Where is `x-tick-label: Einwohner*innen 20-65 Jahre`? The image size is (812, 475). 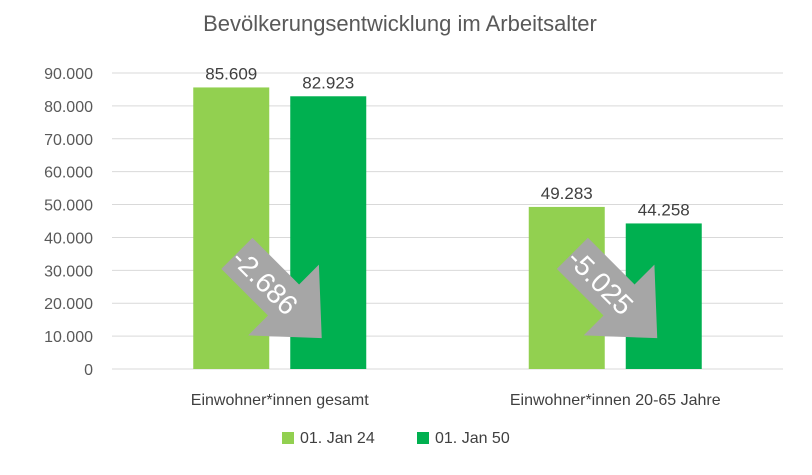 x-tick-label: Einwohner*innen 20-65 Jahre is located at coordinates (615, 400).